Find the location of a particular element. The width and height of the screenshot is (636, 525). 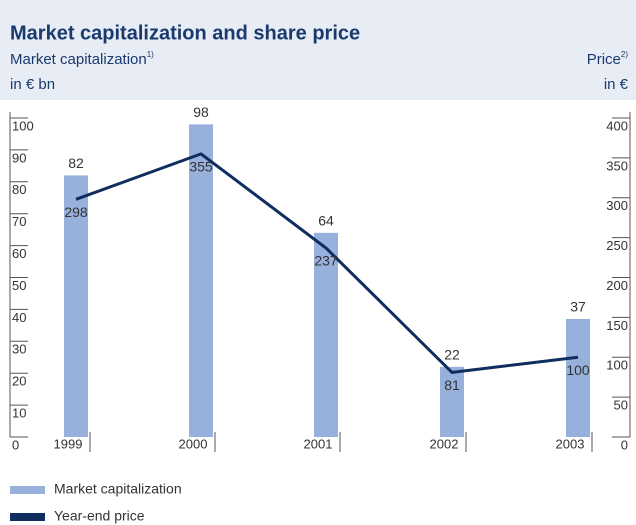

y-axis-unit: in € bn is located at coordinates (32, 84).